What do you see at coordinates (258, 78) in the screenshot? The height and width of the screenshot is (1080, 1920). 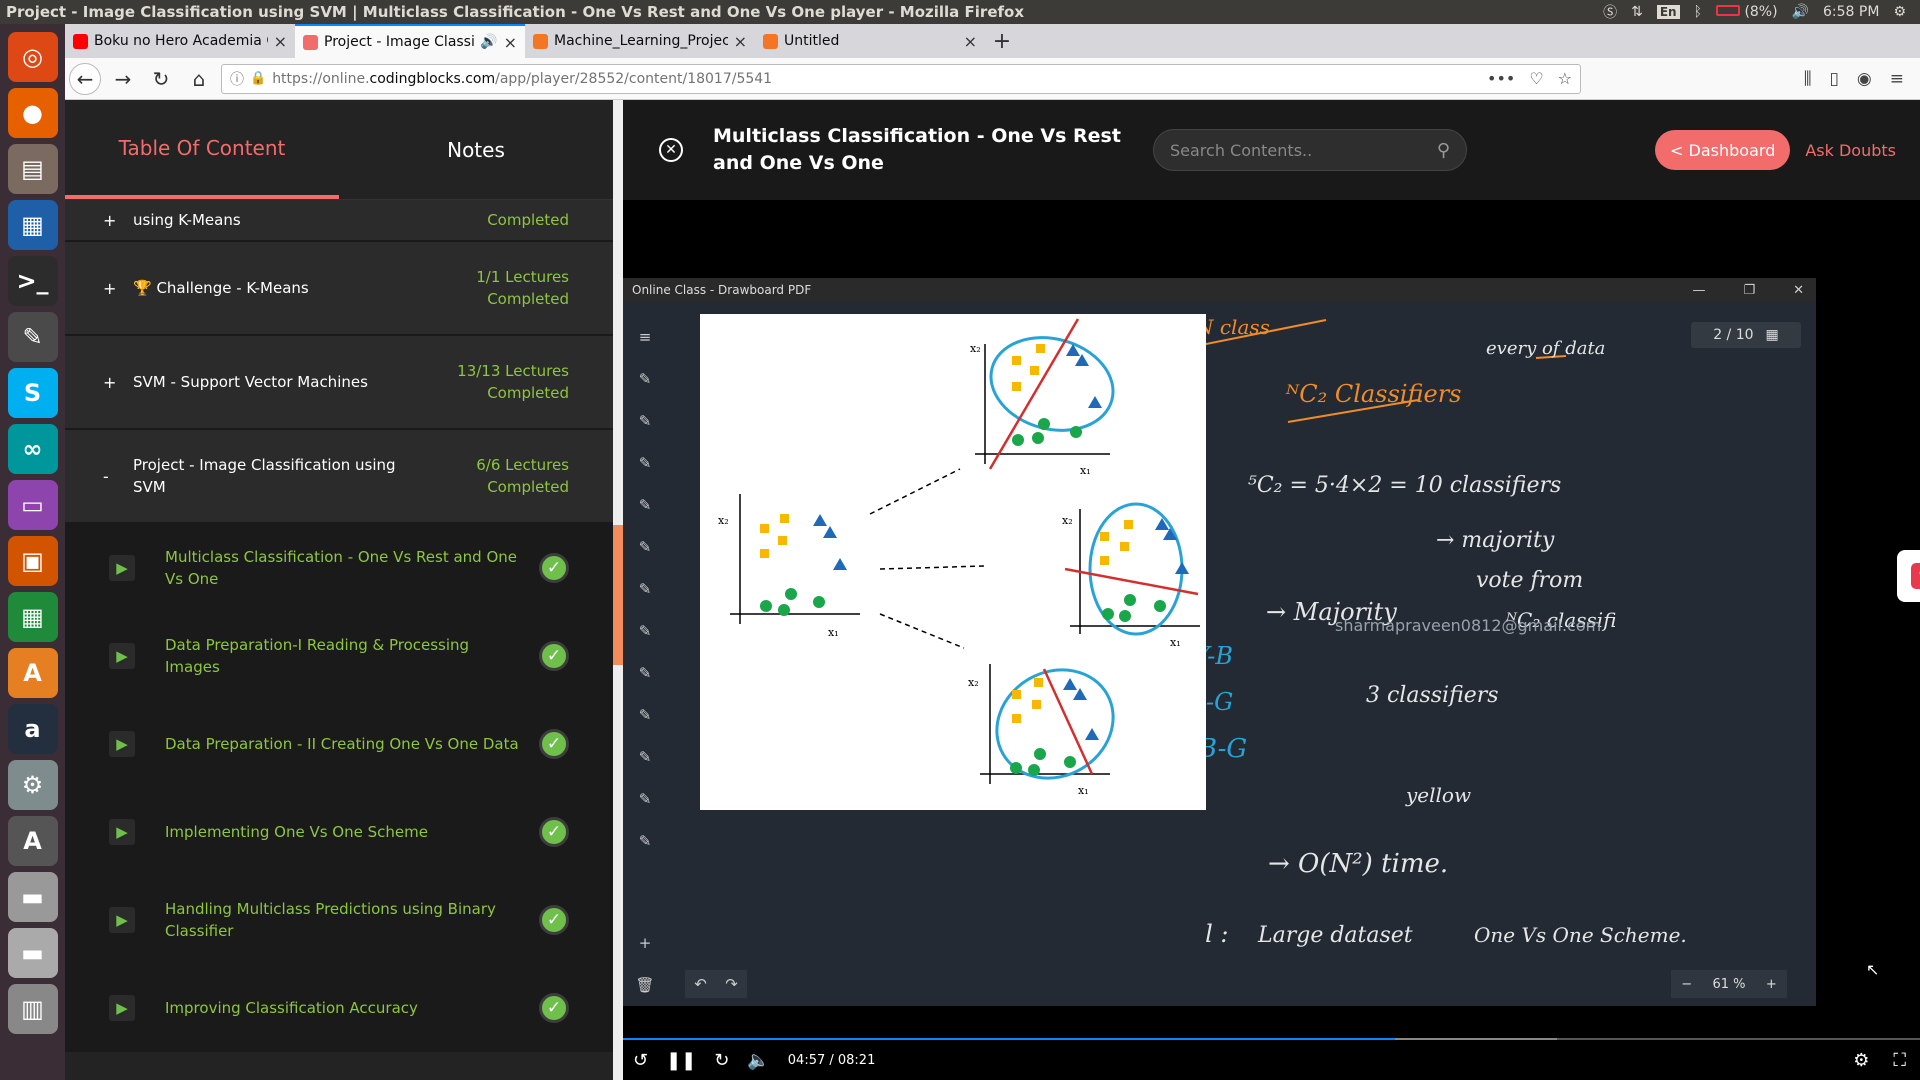 I see `lock-icon: 🔒` at bounding box center [258, 78].